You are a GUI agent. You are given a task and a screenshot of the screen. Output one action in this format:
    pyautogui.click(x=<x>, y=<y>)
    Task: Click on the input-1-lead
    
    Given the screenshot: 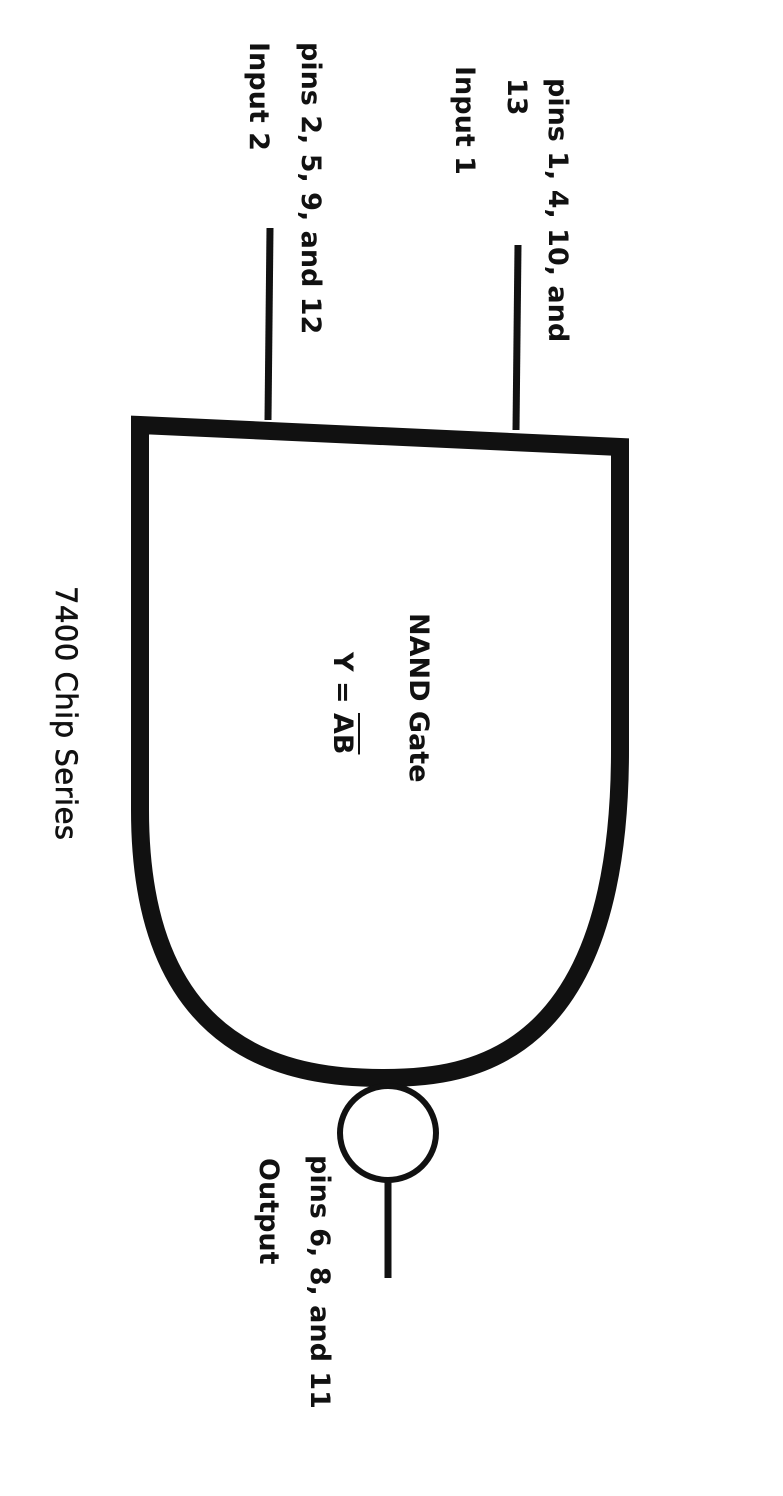 What is the action you would take?
    pyautogui.click(x=517, y=337)
    